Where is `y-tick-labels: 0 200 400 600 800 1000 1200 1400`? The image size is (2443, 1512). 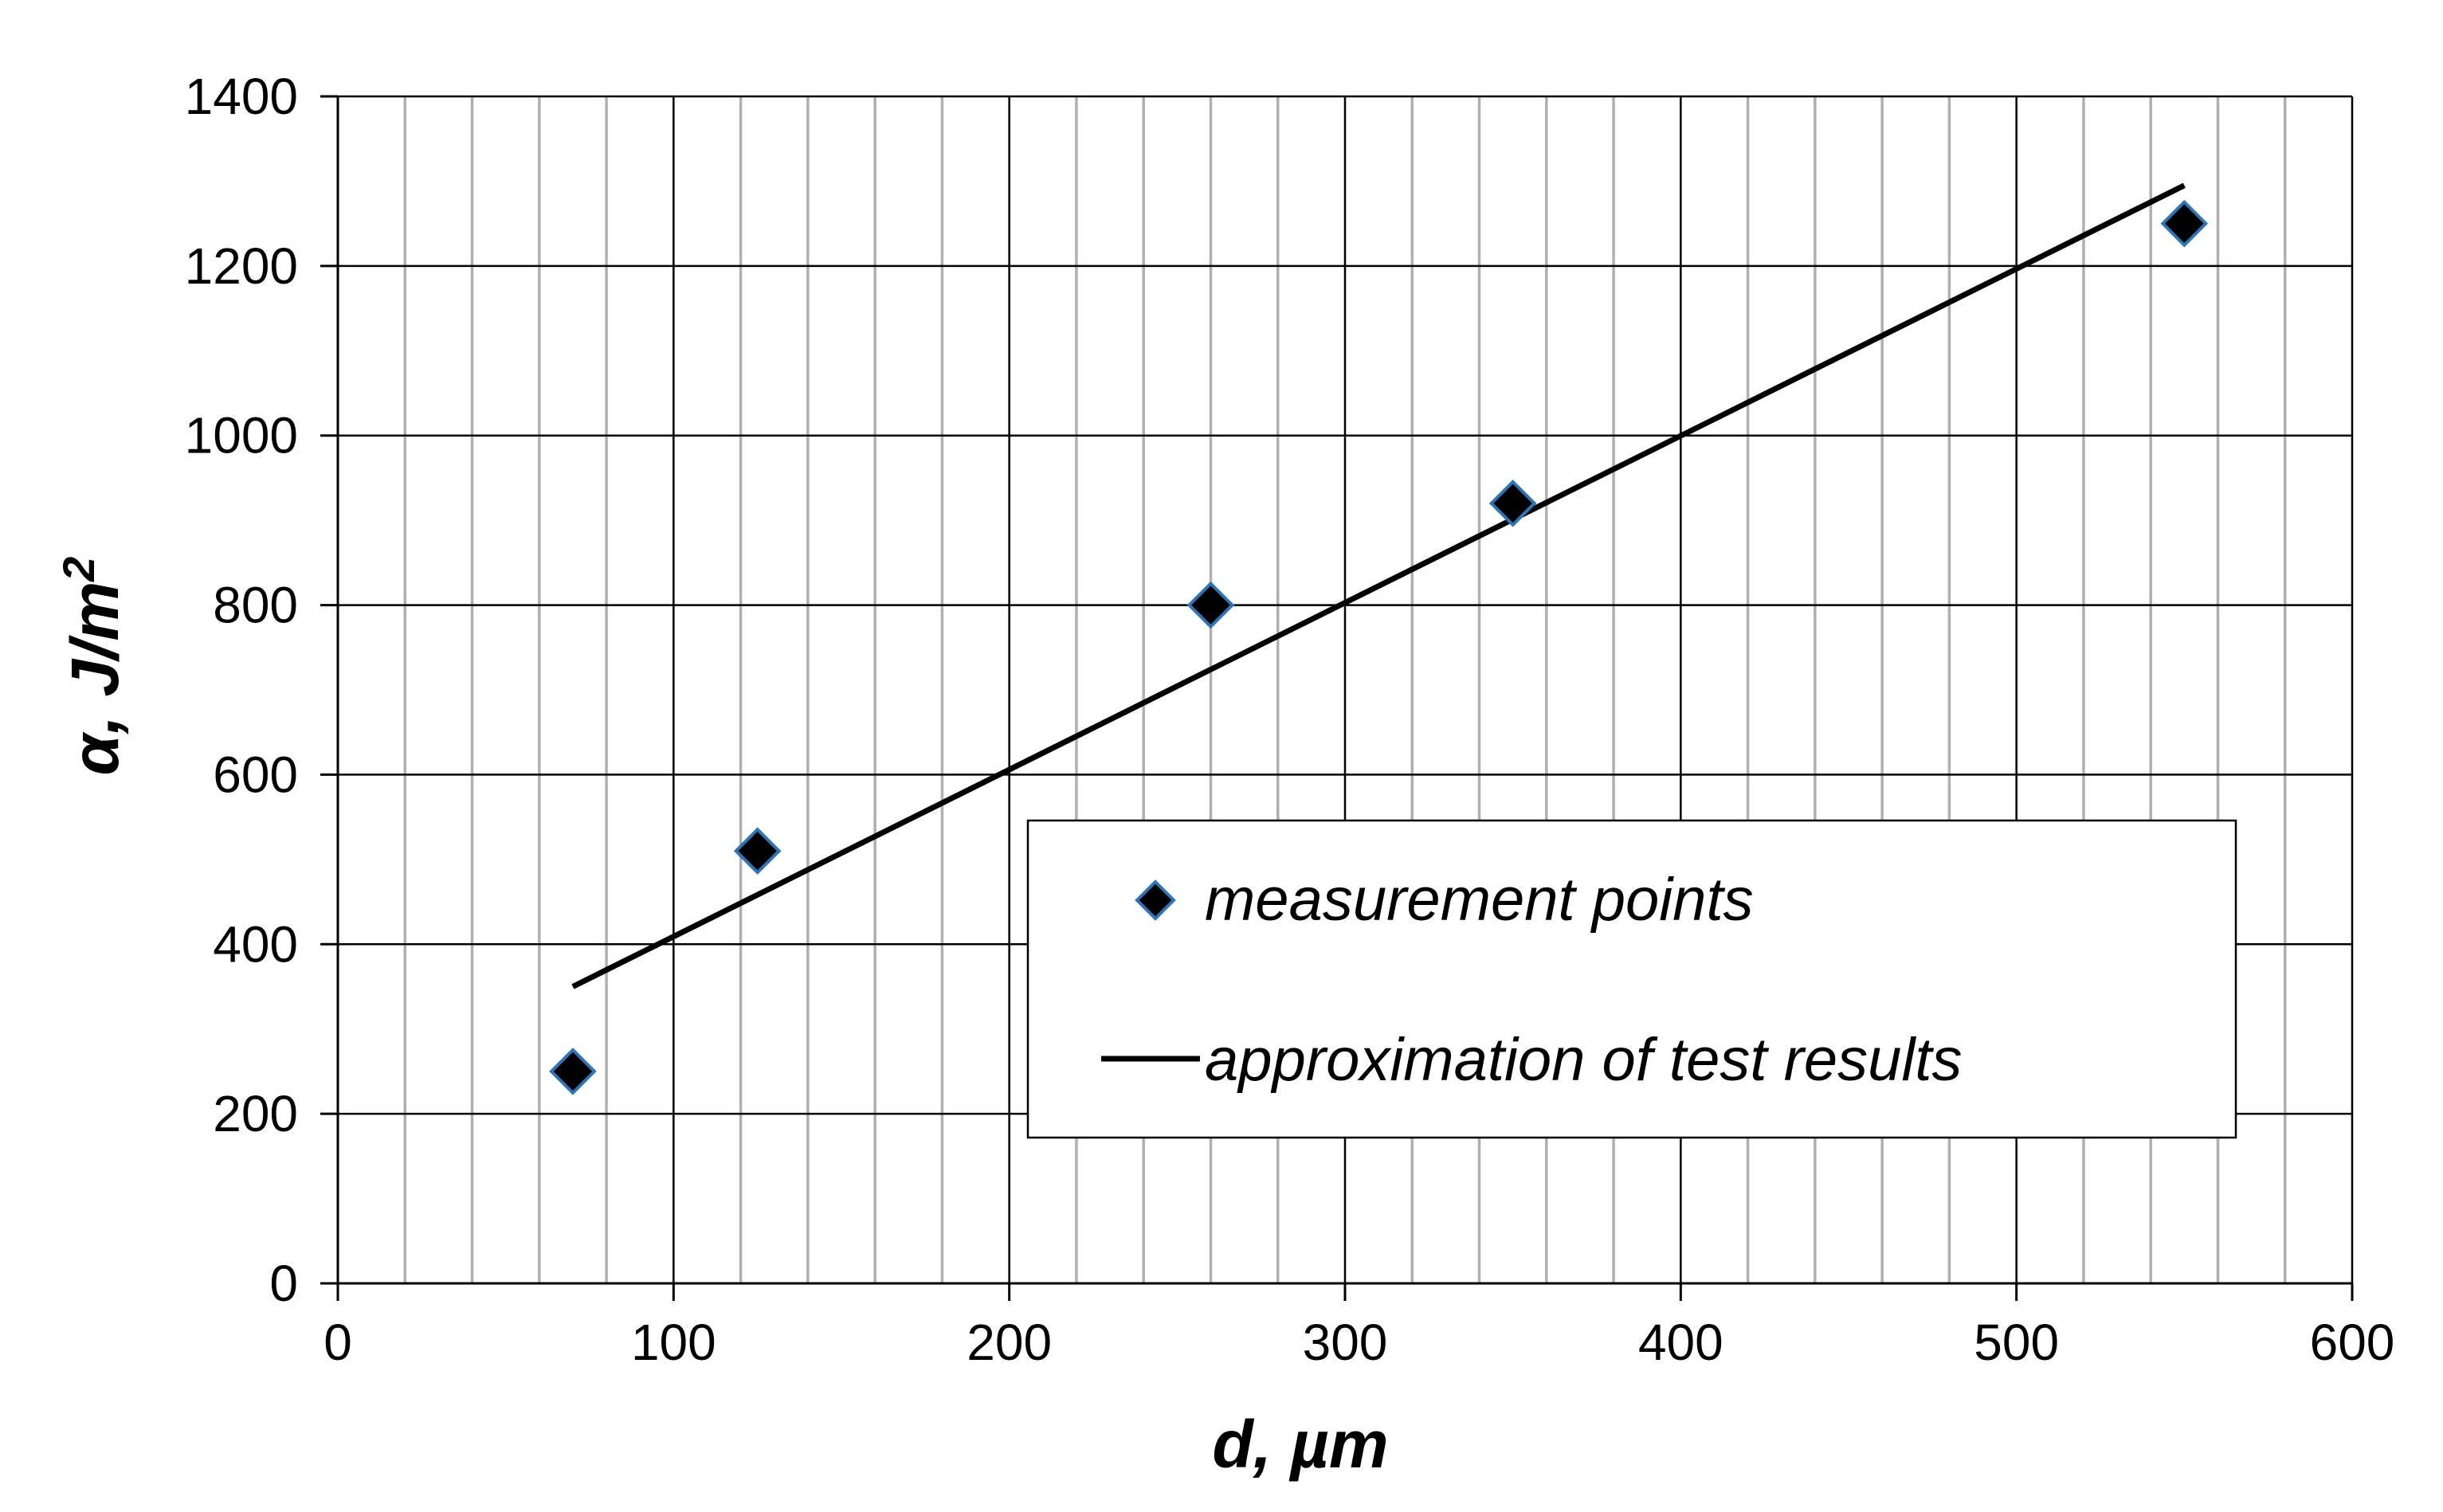
y-tick-labels: 0 200 400 600 800 1000 1200 1400 is located at coordinates (241, 690).